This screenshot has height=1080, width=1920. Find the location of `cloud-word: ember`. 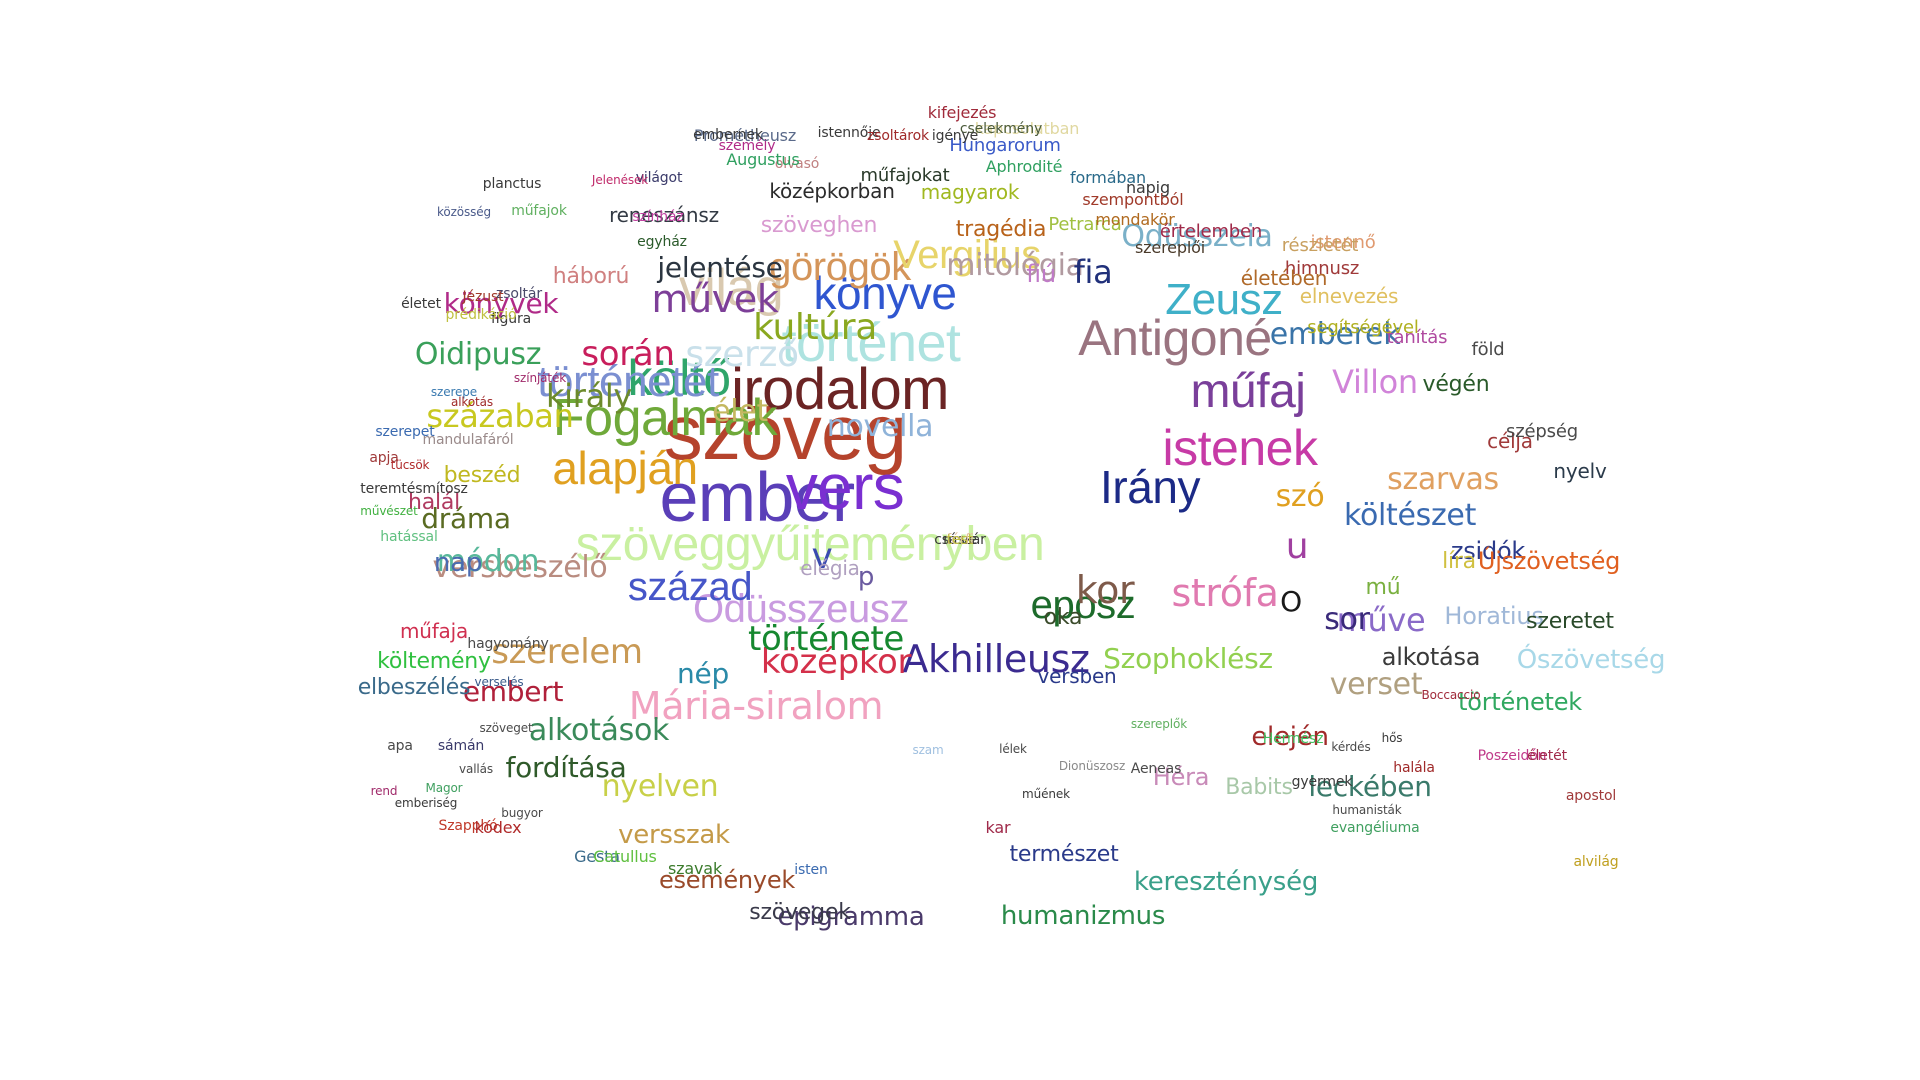

cloud-word: ember is located at coordinates (757, 497).